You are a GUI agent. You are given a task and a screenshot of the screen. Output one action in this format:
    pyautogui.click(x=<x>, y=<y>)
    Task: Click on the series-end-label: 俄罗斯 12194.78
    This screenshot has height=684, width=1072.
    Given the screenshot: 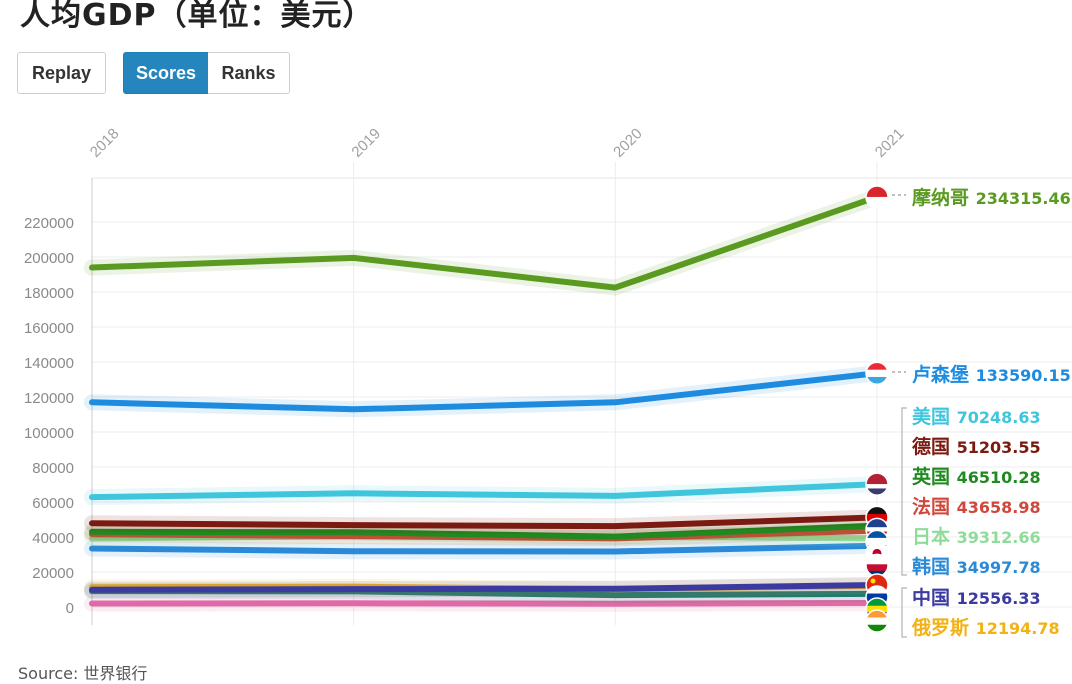 What is the action you would take?
    pyautogui.click(x=985, y=627)
    